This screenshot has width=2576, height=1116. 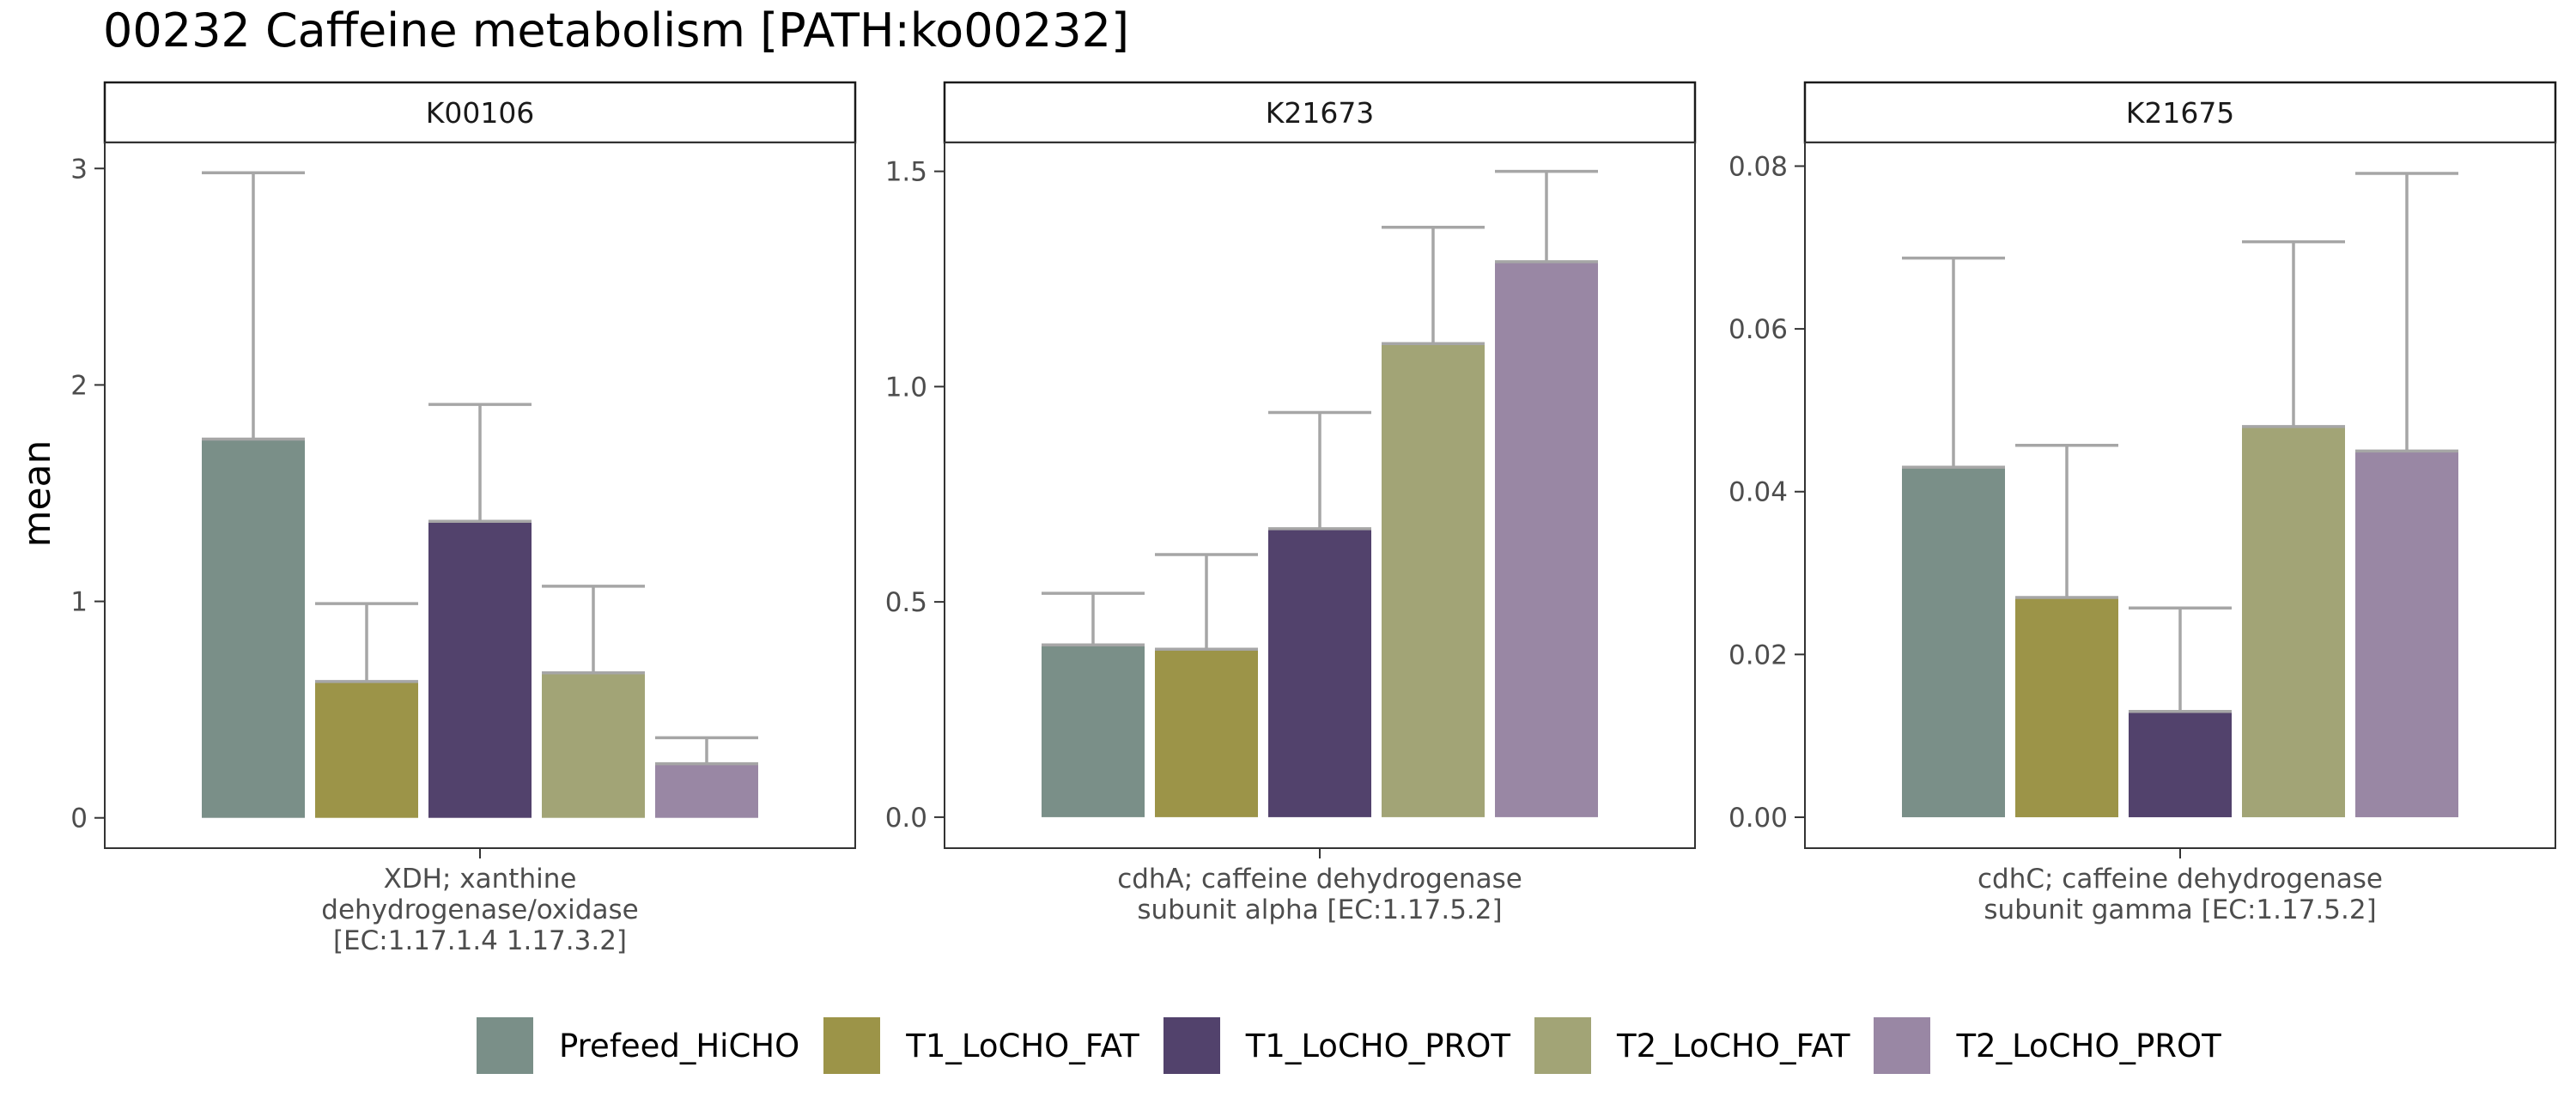 I want to click on facet-label: K00106, so click(x=481, y=113).